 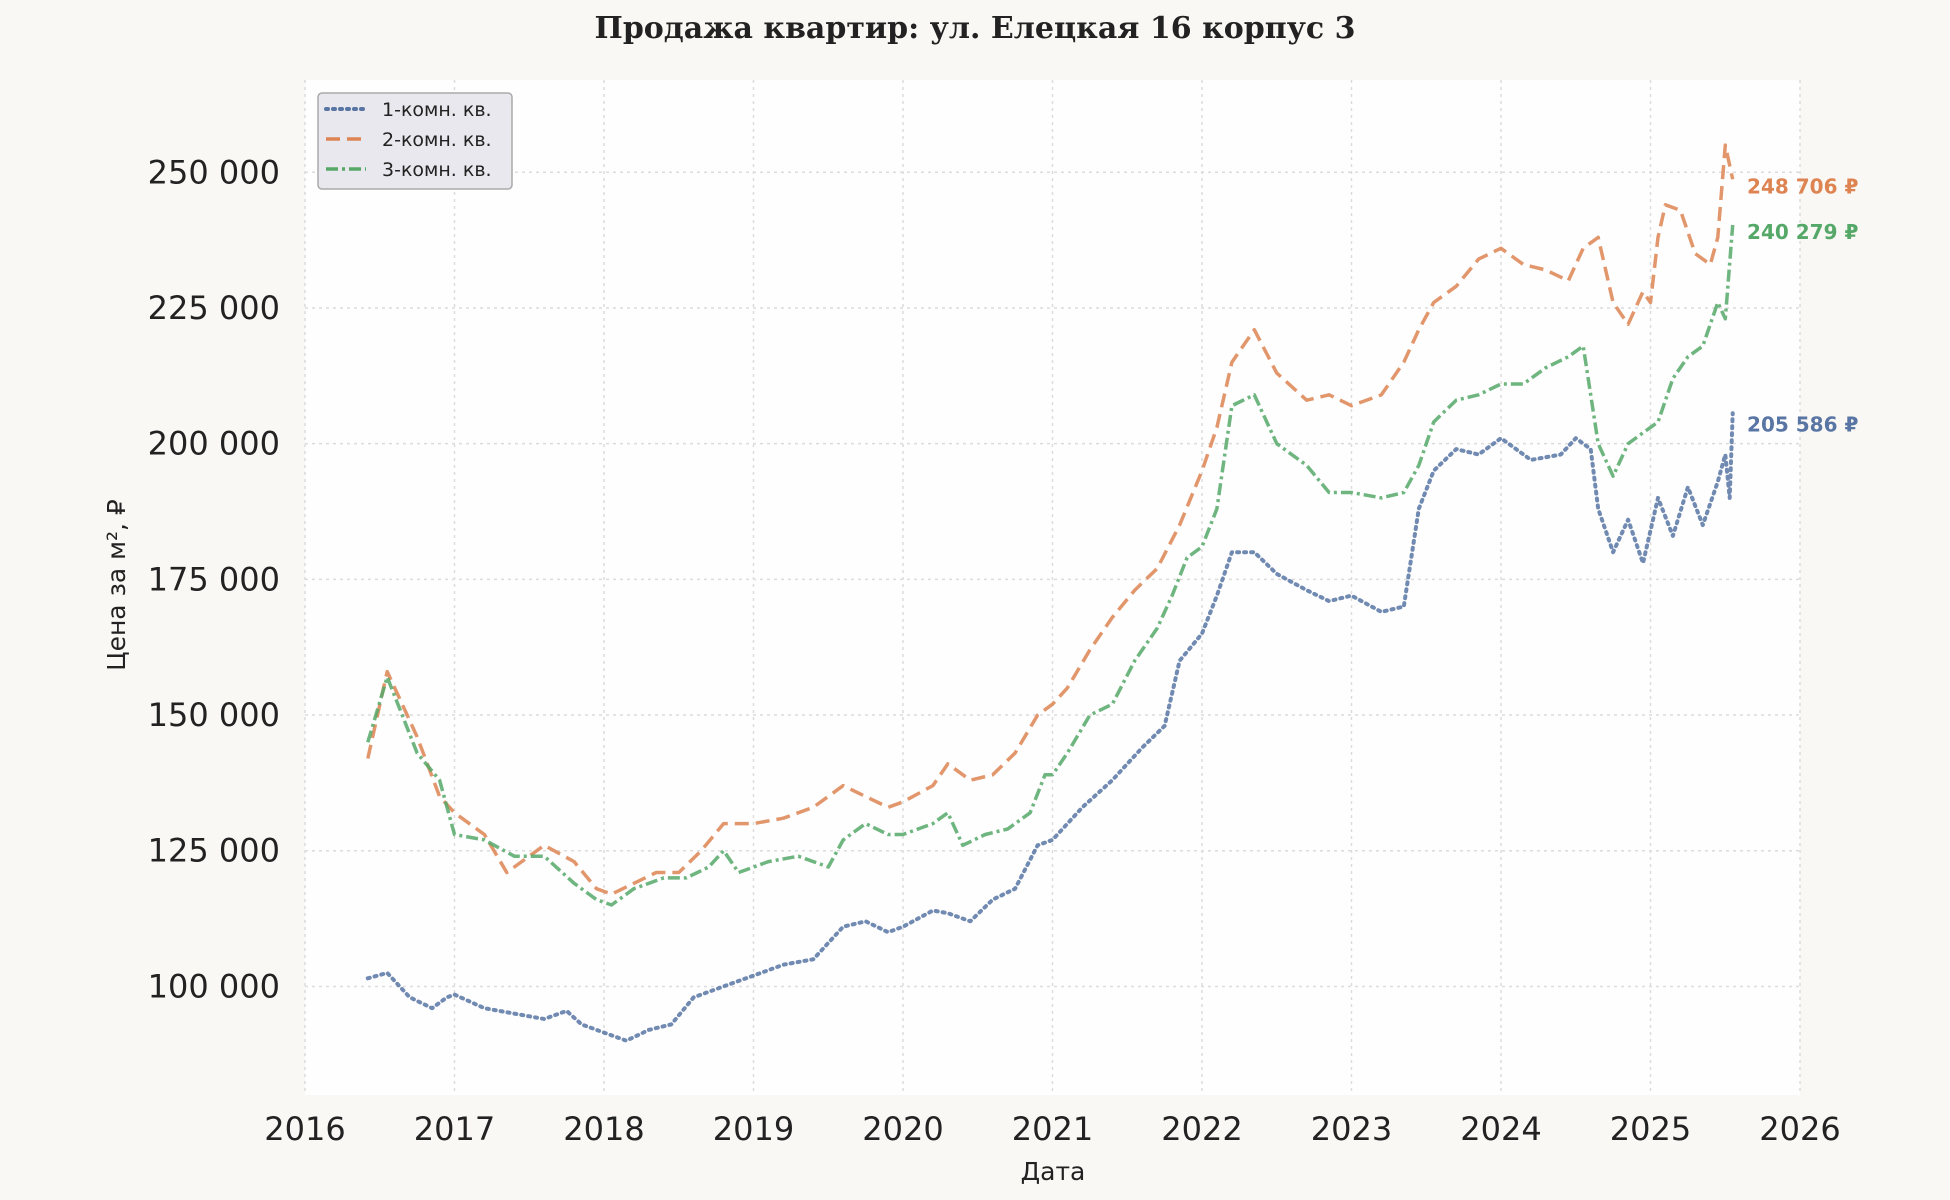 I want to click on legend-label-1: 1-комн. кв., so click(x=437, y=110).